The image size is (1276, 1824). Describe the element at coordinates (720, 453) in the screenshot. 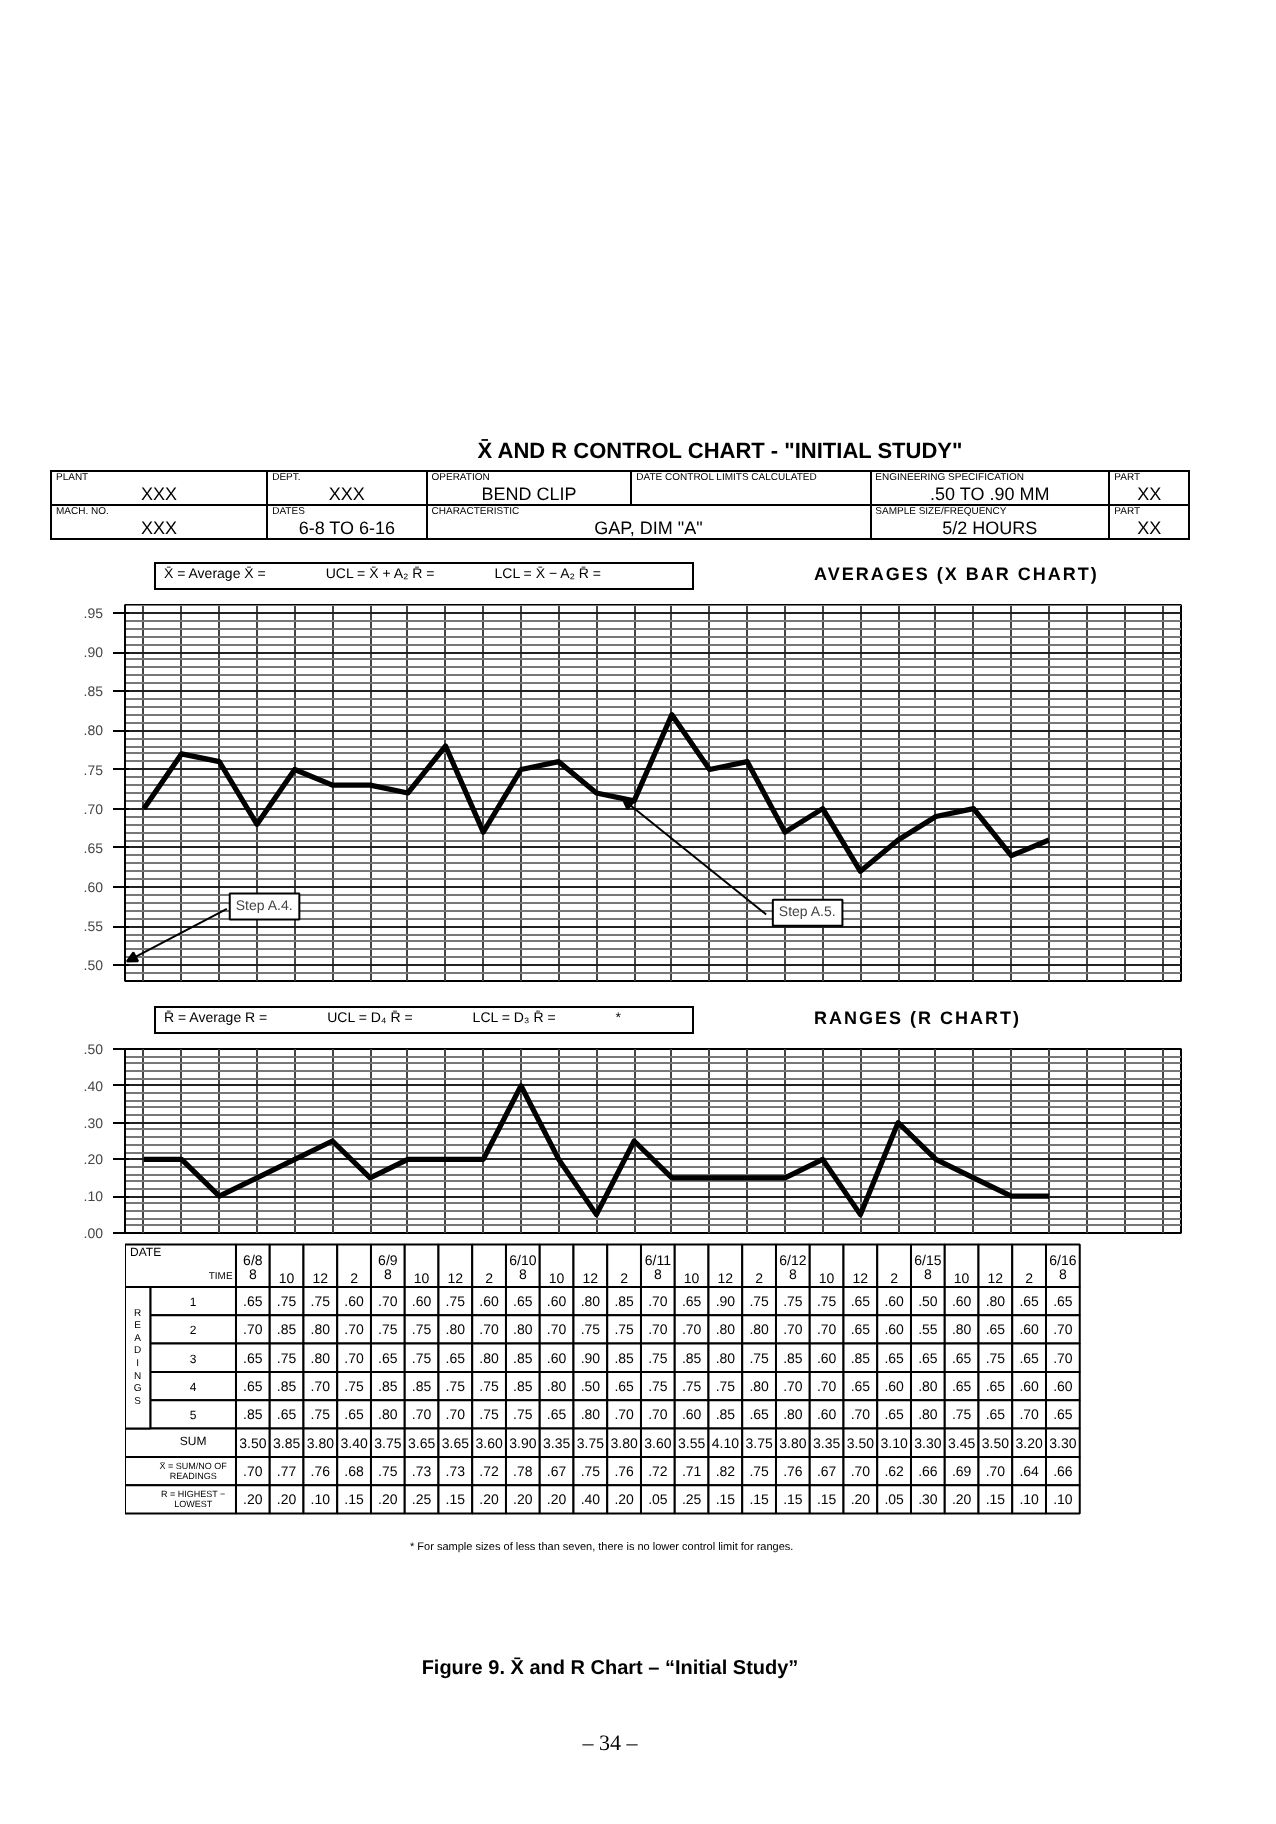

I see `chart-title: X̄ AND R CONTROL CHART - "INITIAL STUDY"` at that location.